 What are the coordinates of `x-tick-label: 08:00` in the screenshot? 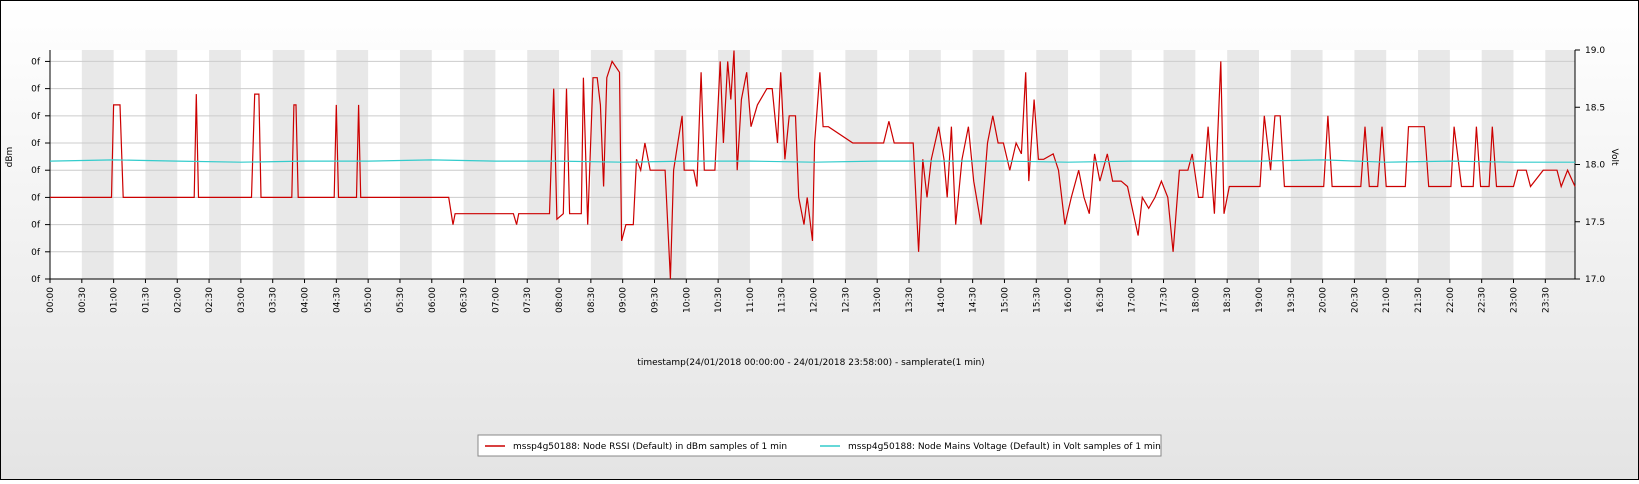 It's located at (560, 300).